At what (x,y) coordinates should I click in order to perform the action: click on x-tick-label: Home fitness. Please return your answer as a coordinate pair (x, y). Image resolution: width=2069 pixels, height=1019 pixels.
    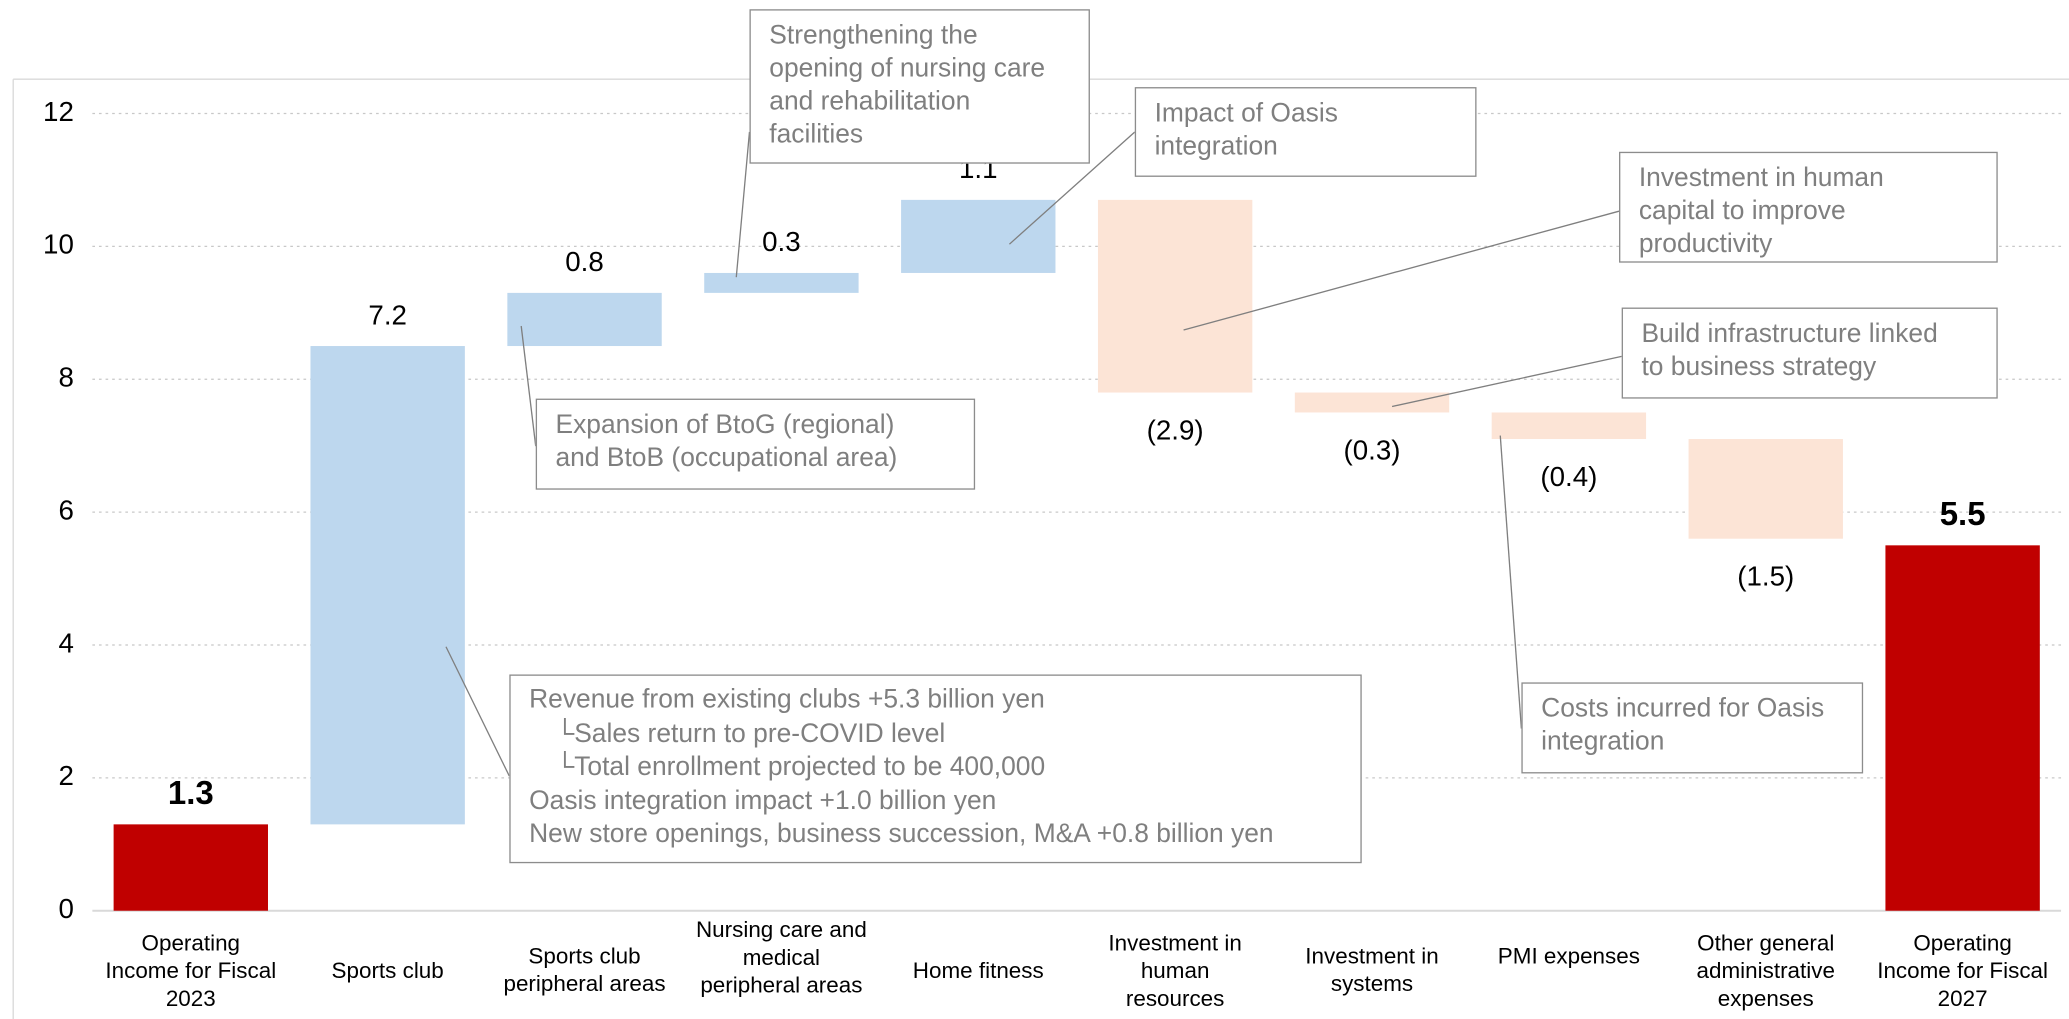
    Looking at the image, I should click on (978, 971).